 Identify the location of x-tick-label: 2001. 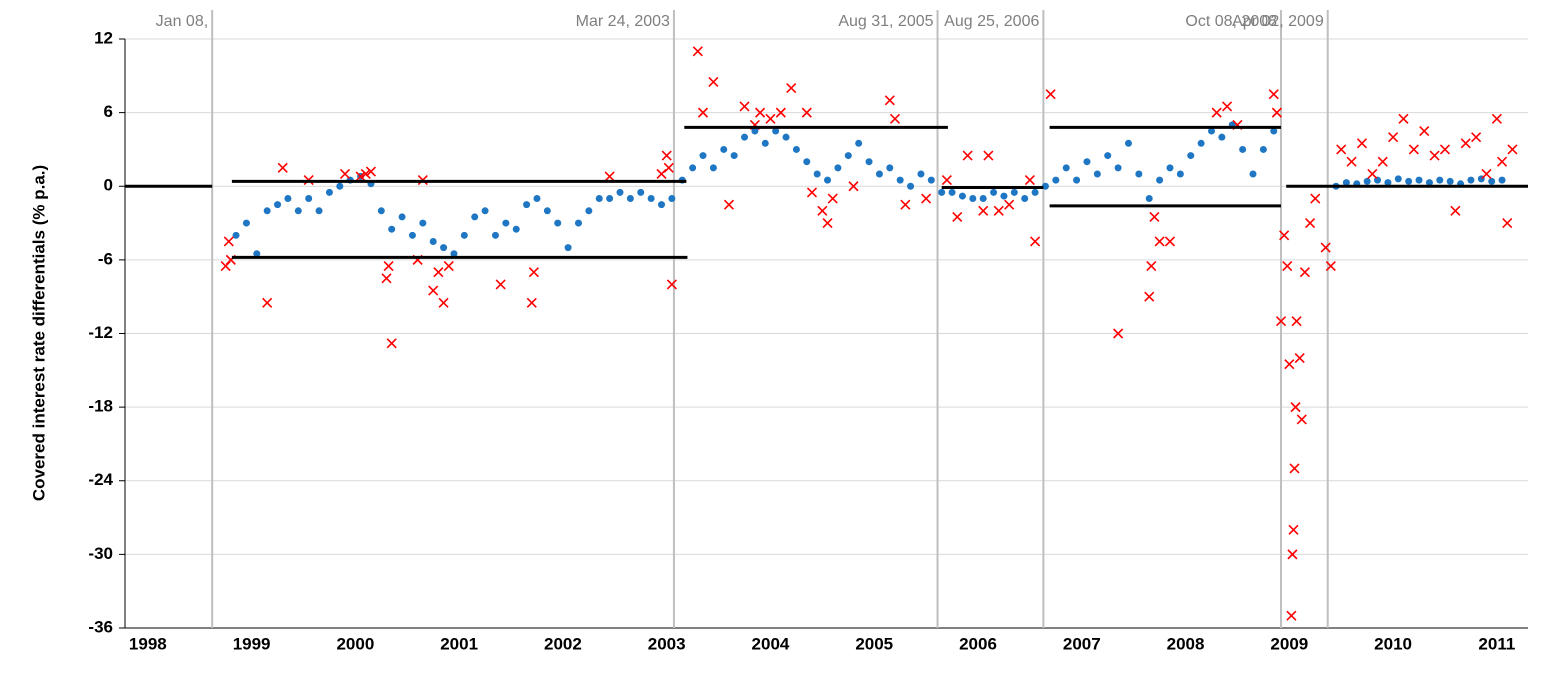
(459, 643).